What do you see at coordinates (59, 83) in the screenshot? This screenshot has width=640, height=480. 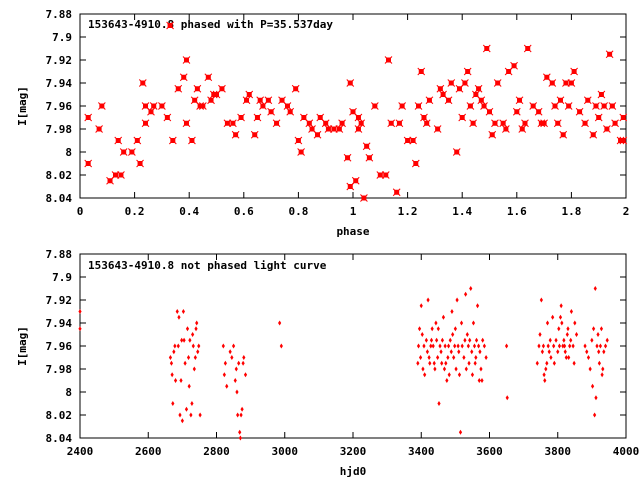 I see `y-tick-label: 7.94` at bounding box center [59, 83].